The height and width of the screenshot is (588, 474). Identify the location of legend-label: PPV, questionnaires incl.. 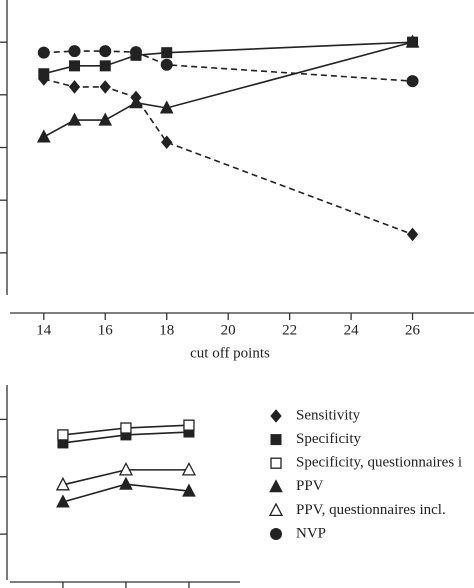
(371, 510).